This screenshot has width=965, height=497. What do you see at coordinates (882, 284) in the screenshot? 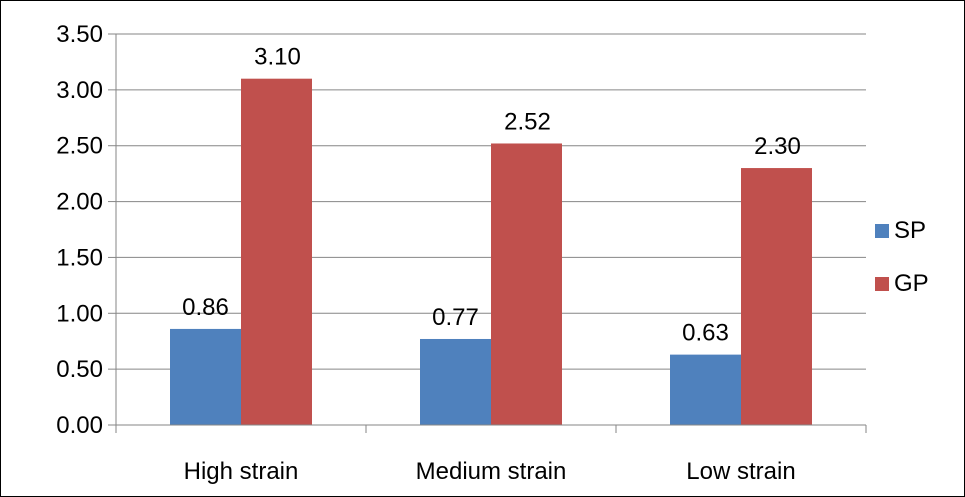
I see `legend-swatch-gp` at bounding box center [882, 284].